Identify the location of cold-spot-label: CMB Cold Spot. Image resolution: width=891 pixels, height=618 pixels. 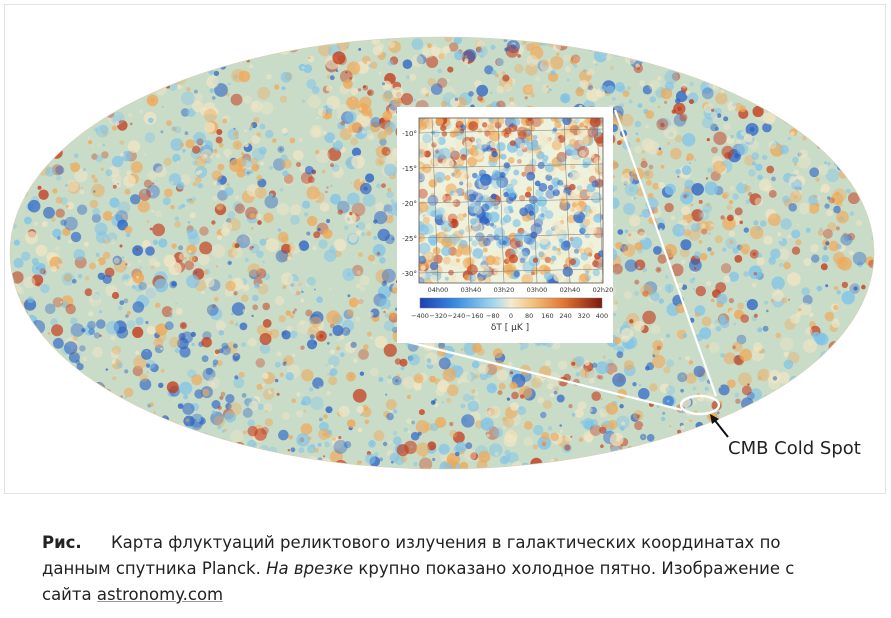
(794, 448).